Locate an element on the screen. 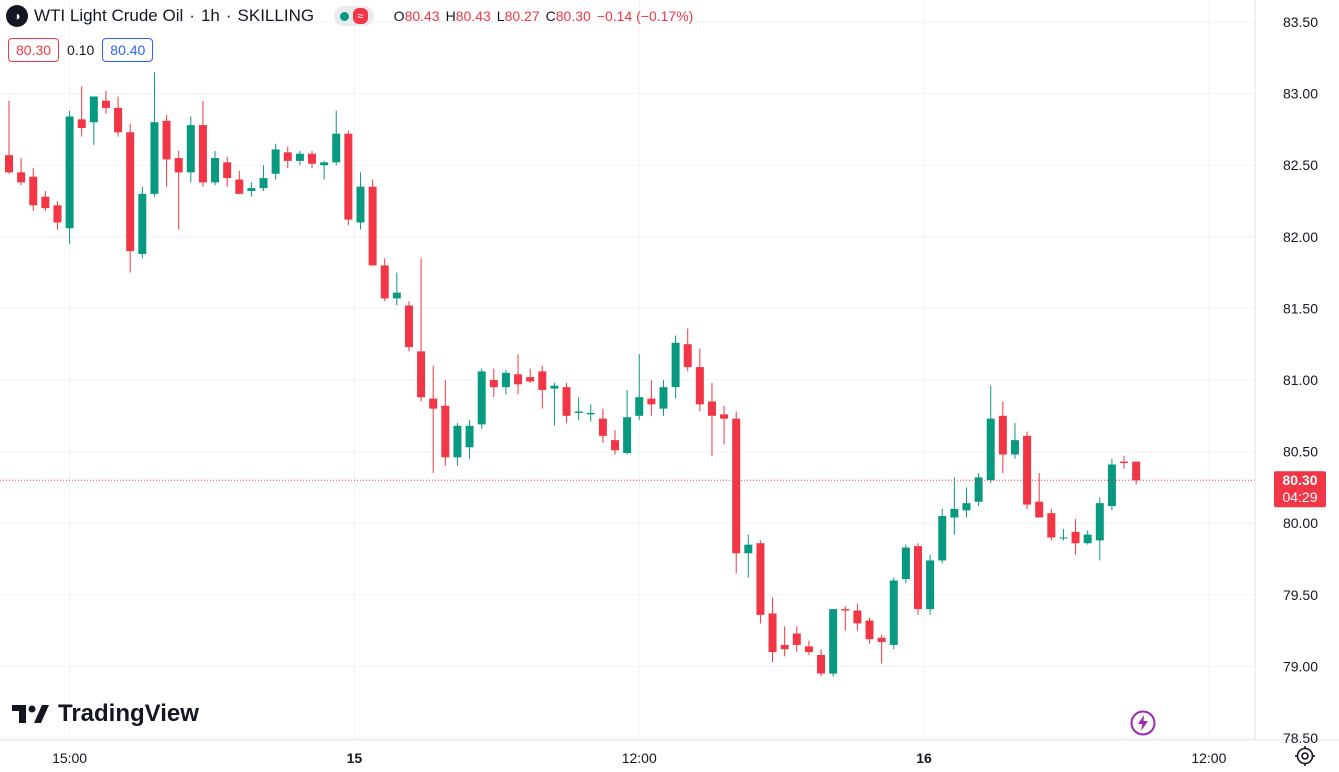  symbol-name: WTI Light Crude Oil is located at coordinates (109, 15).